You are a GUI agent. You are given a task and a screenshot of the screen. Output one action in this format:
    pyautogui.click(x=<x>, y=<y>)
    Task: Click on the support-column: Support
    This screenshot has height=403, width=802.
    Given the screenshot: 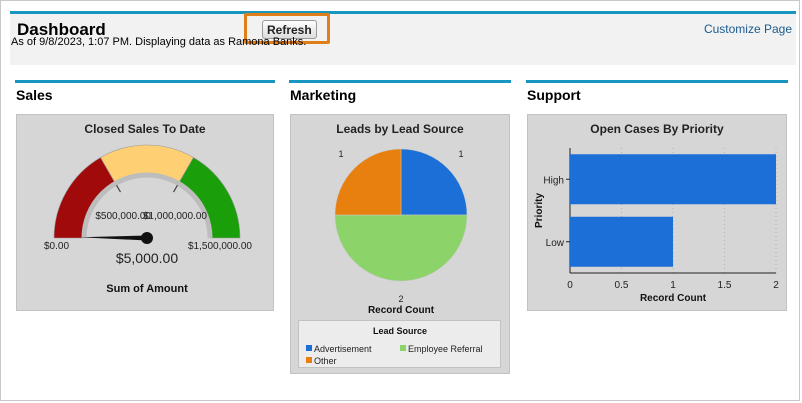 What is the action you would take?
    pyautogui.click(x=657, y=91)
    